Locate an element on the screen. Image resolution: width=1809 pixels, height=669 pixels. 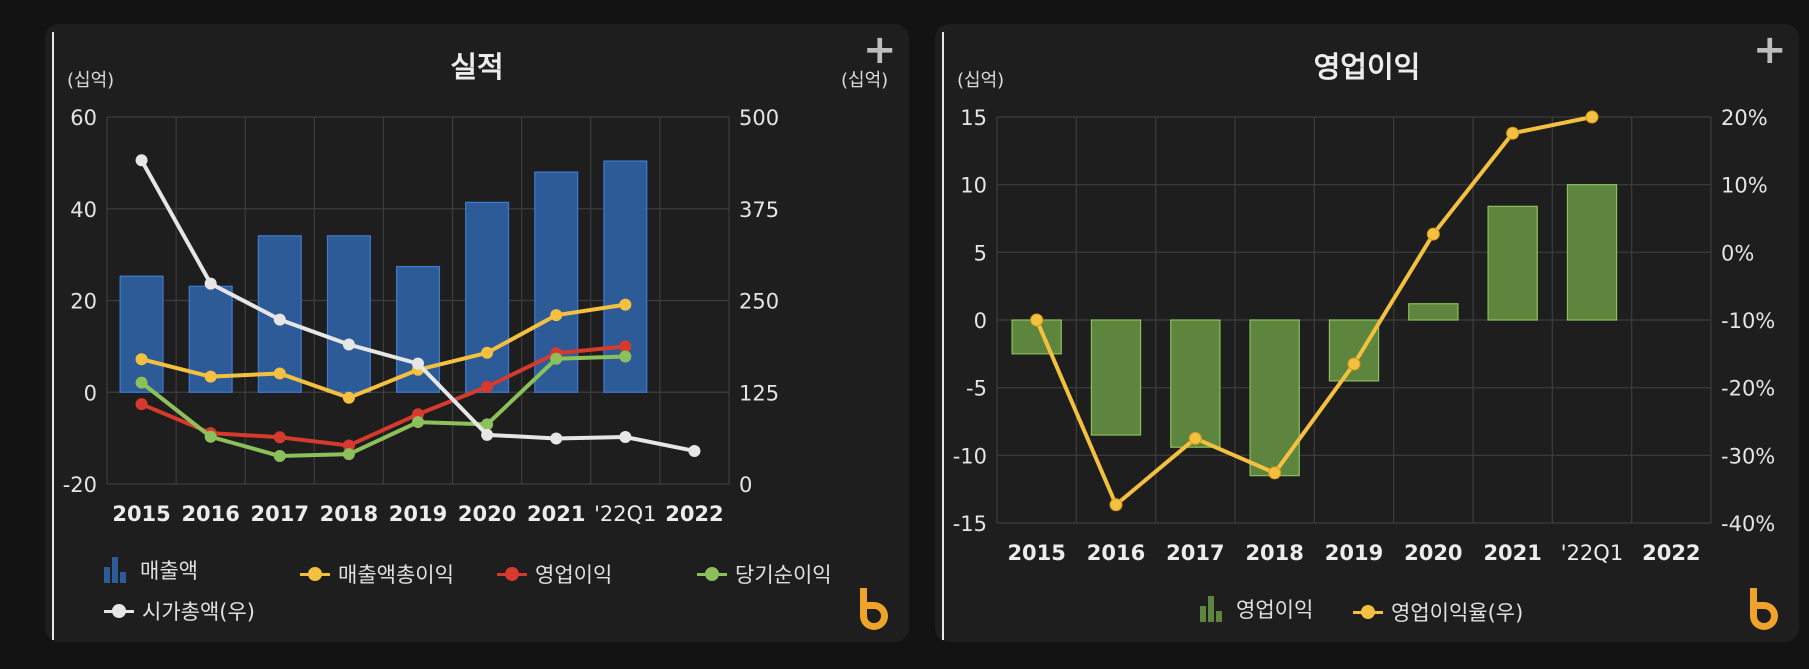
legend-item-매출액: 매출액 is located at coordinates (151, 570).